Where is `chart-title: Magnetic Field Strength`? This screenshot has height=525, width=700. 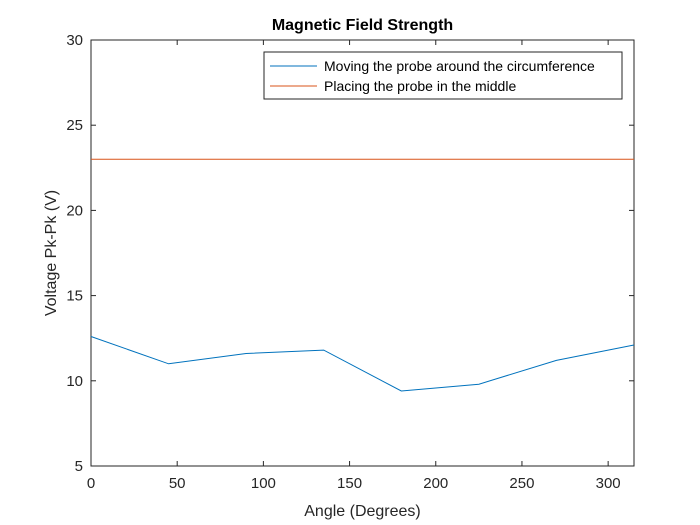 chart-title: Magnetic Field Strength is located at coordinates (362, 25).